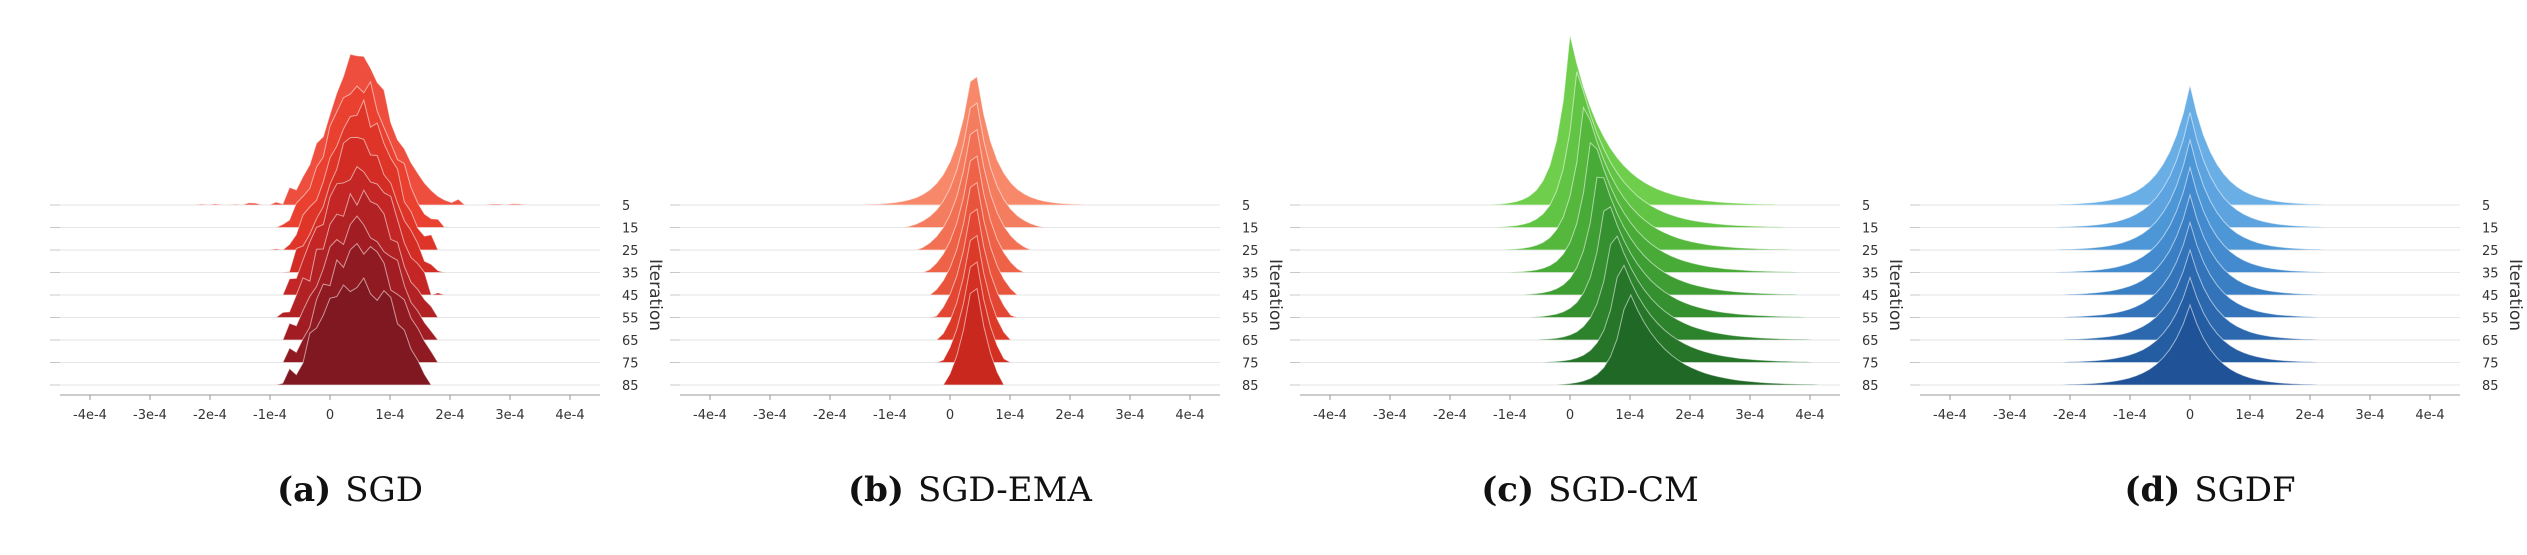  I want to click on caption-title: SGD-EMA, so click(1004, 490).